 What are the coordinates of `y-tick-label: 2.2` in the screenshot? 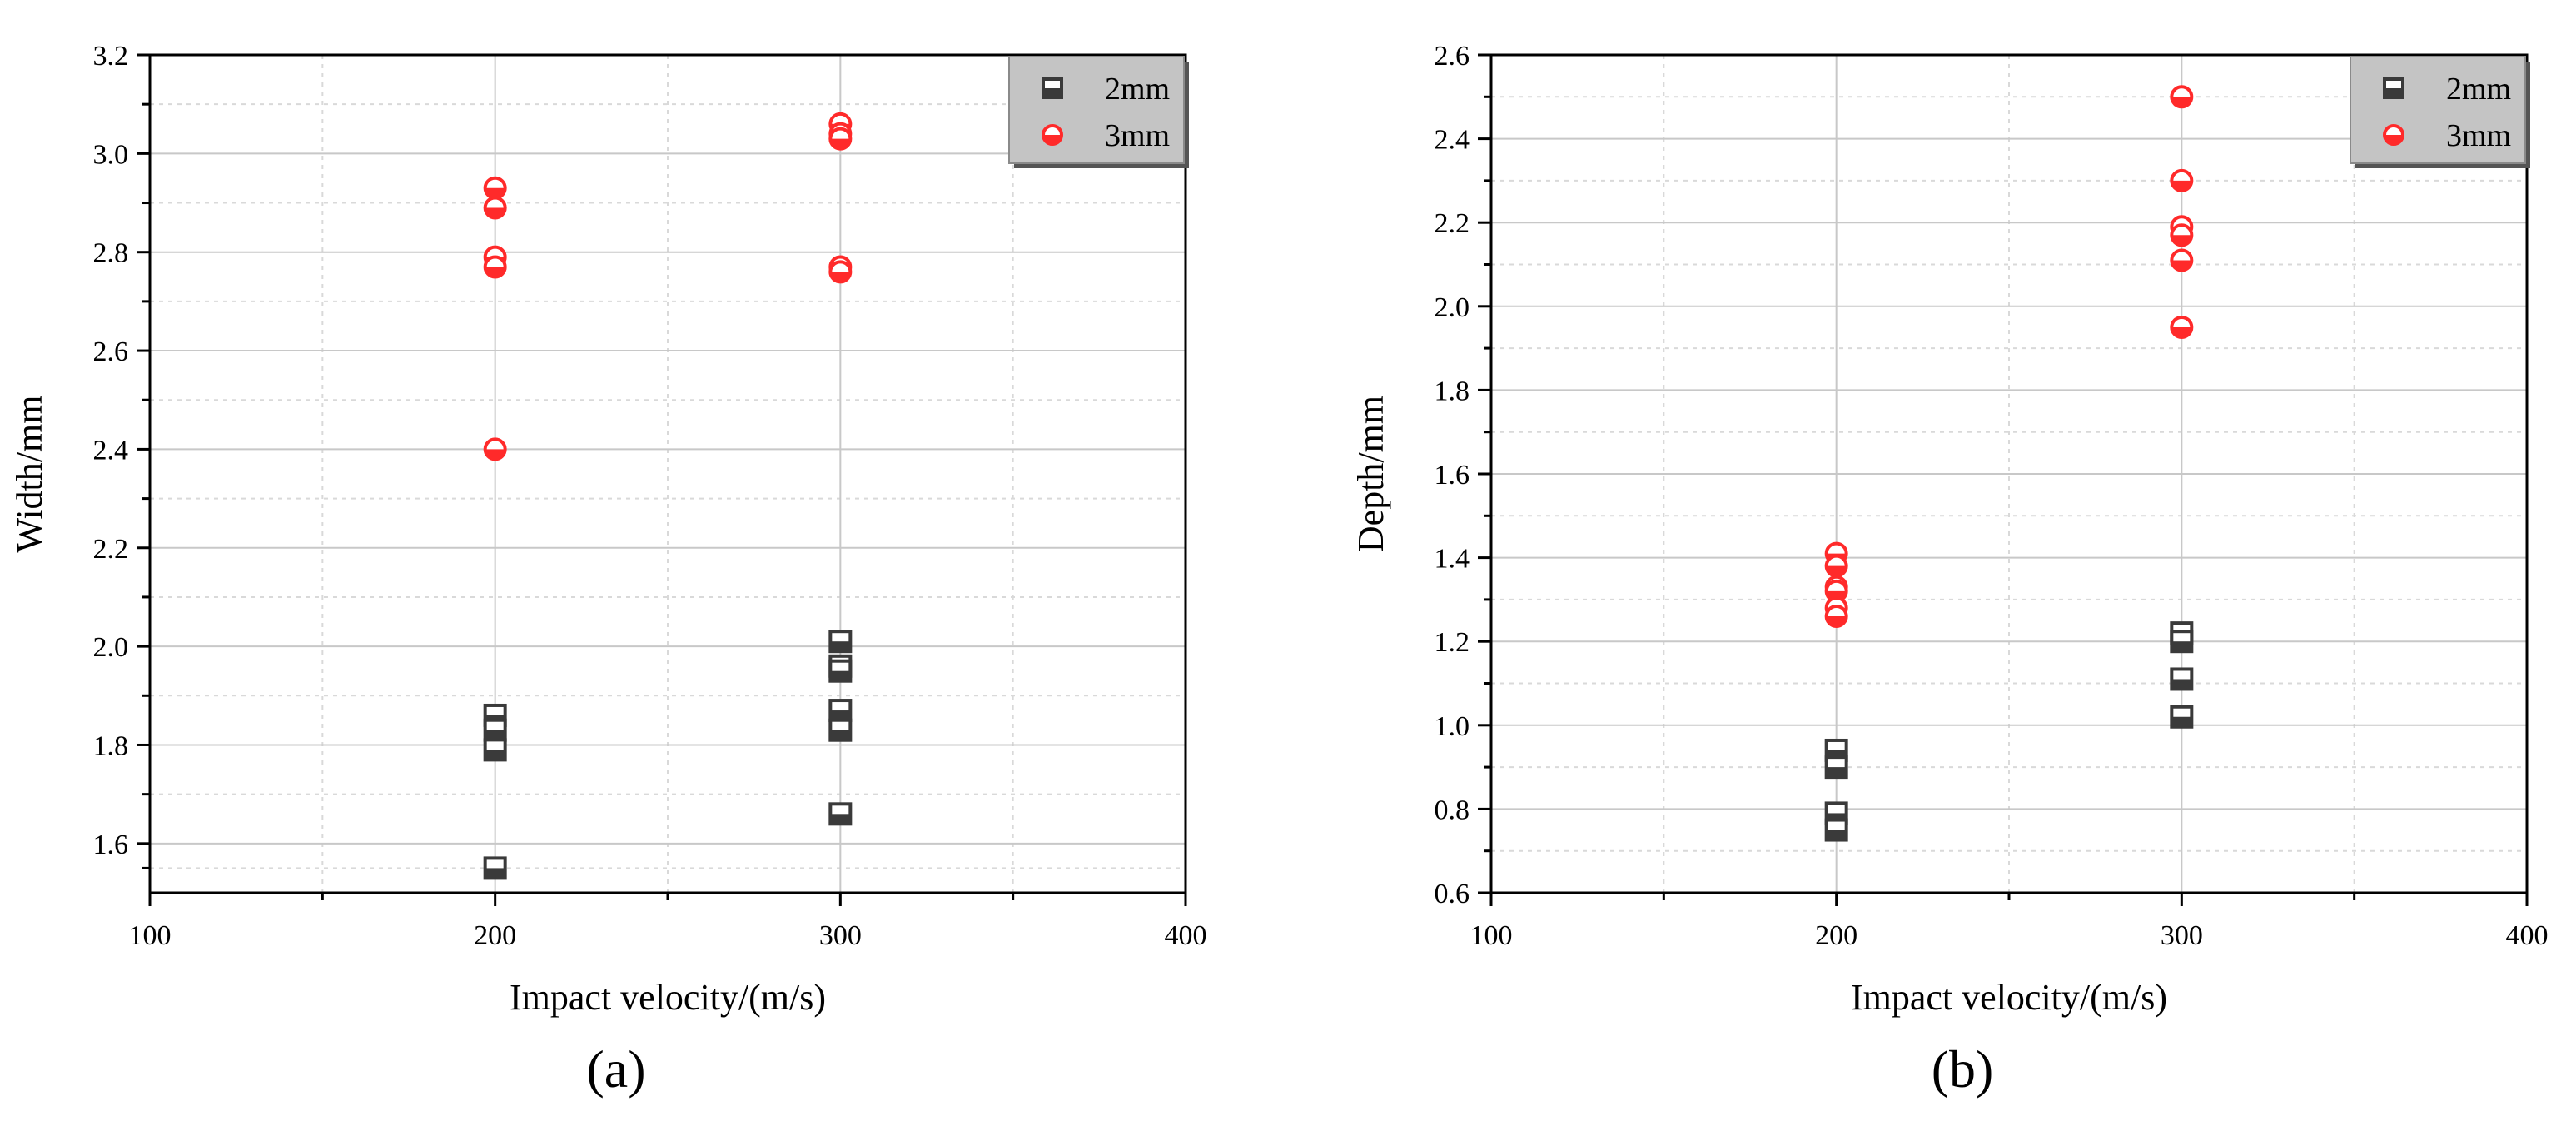 It's located at (111, 549).